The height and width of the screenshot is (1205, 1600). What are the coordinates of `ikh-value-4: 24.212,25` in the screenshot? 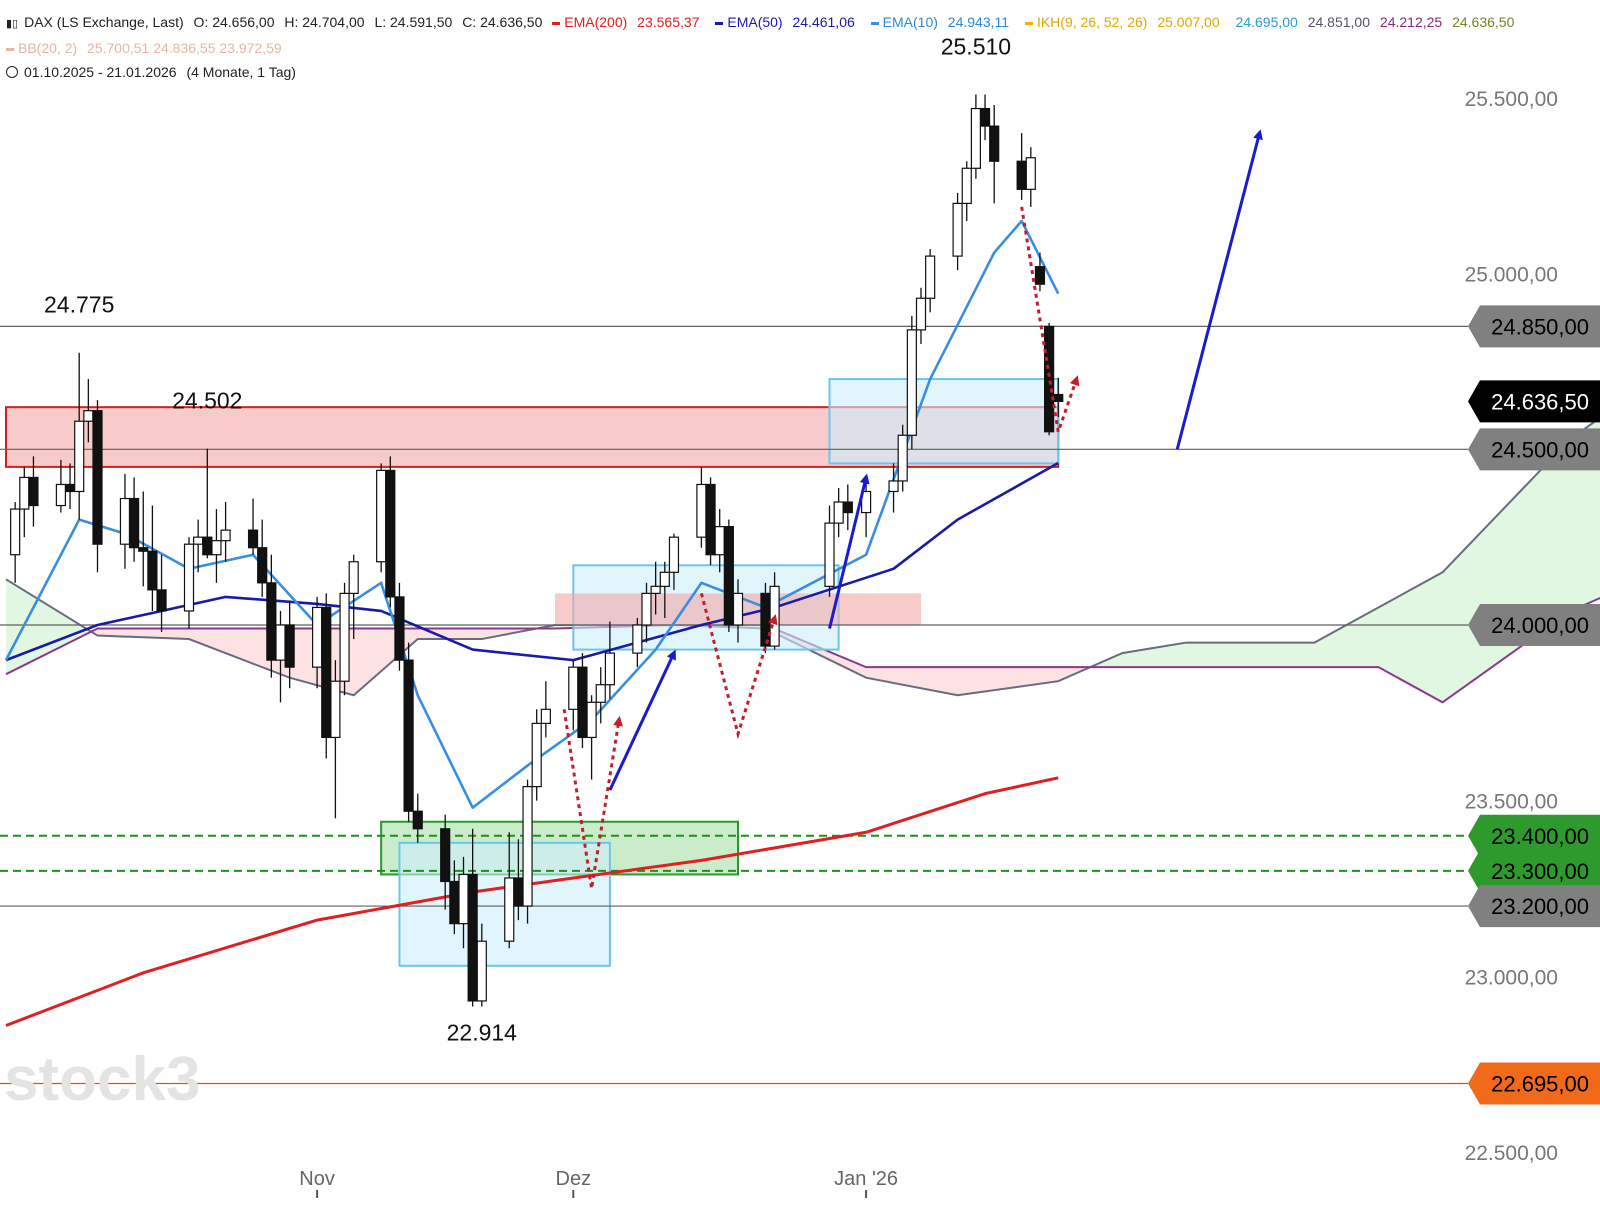 It's located at (1411, 22).